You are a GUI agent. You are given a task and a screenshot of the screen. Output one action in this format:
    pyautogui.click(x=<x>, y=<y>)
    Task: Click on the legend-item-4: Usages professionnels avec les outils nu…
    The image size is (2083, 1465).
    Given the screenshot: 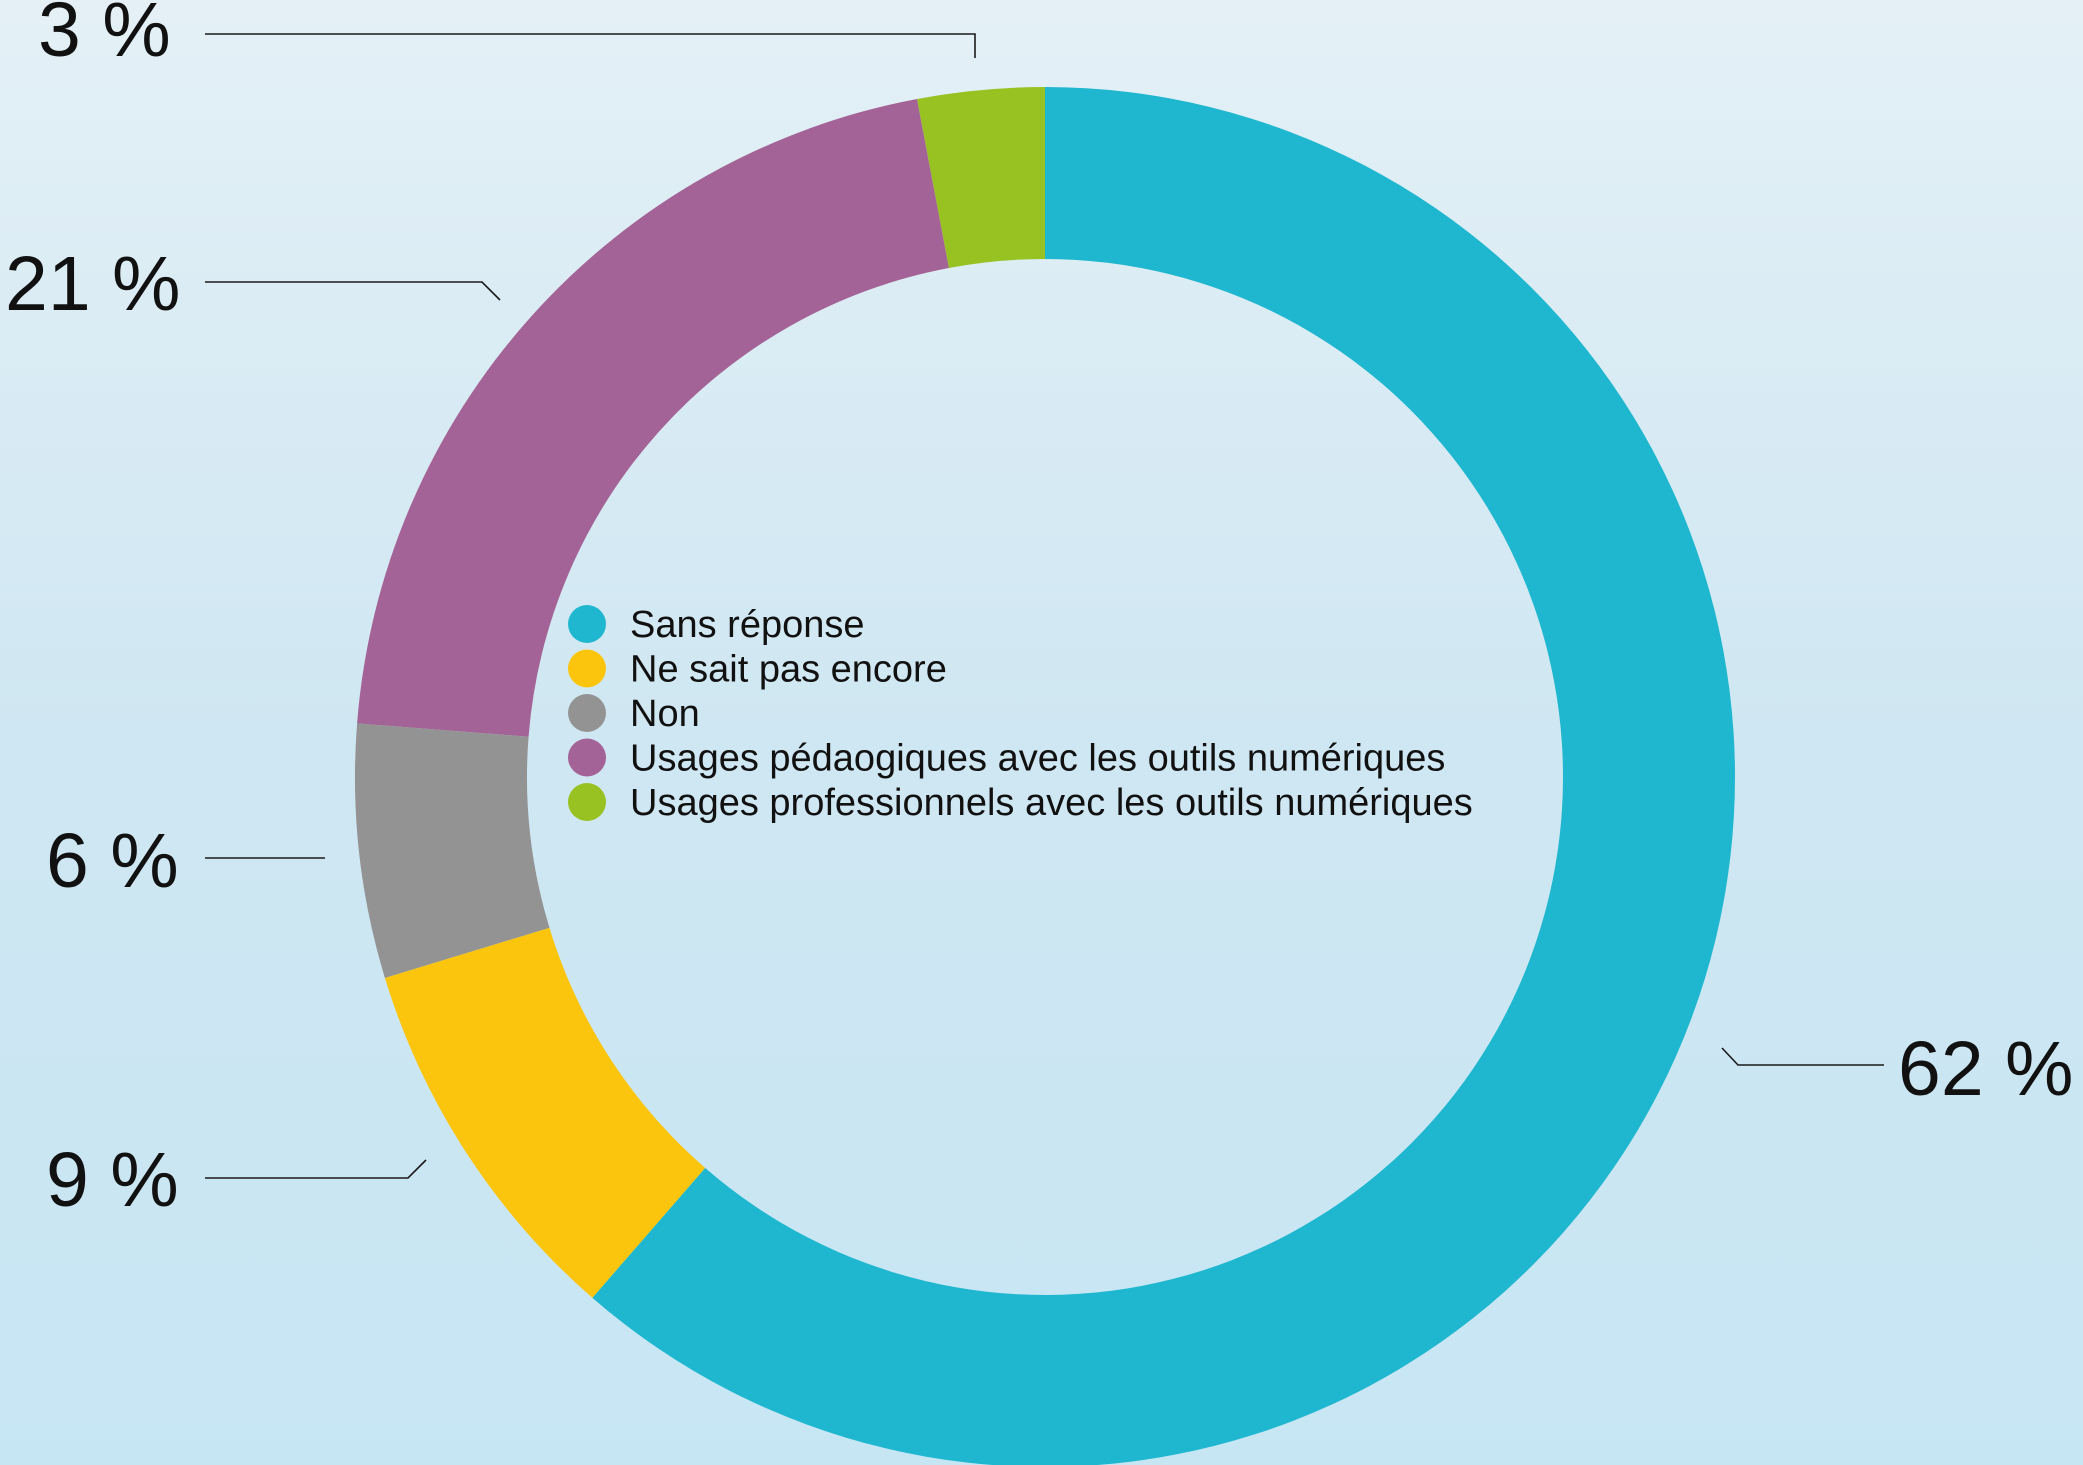 What is the action you would take?
    pyautogui.click(x=1020, y=803)
    